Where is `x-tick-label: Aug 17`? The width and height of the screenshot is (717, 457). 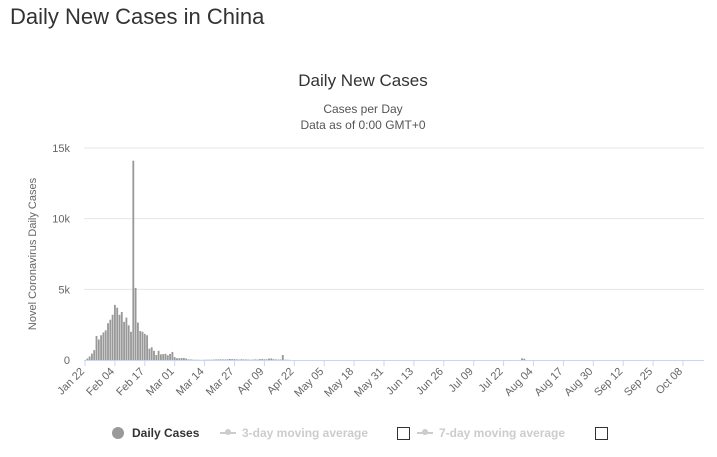
x-tick-label: Aug 17 is located at coordinates (548, 382).